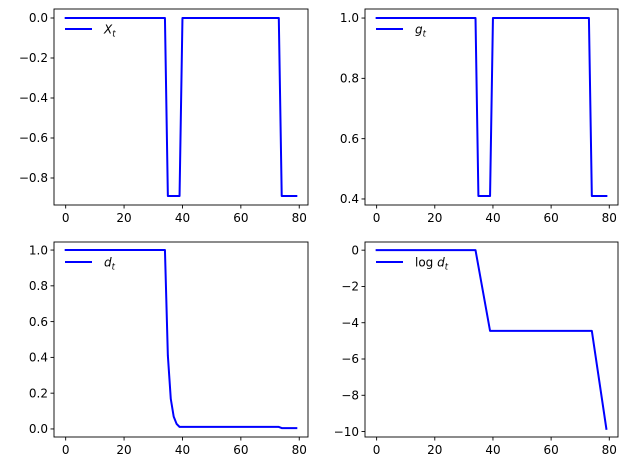 This screenshot has width=628, height=470. Describe the element at coordinates (350, 395) in the screenshot. I see `y-tick-label: −8` at that location.